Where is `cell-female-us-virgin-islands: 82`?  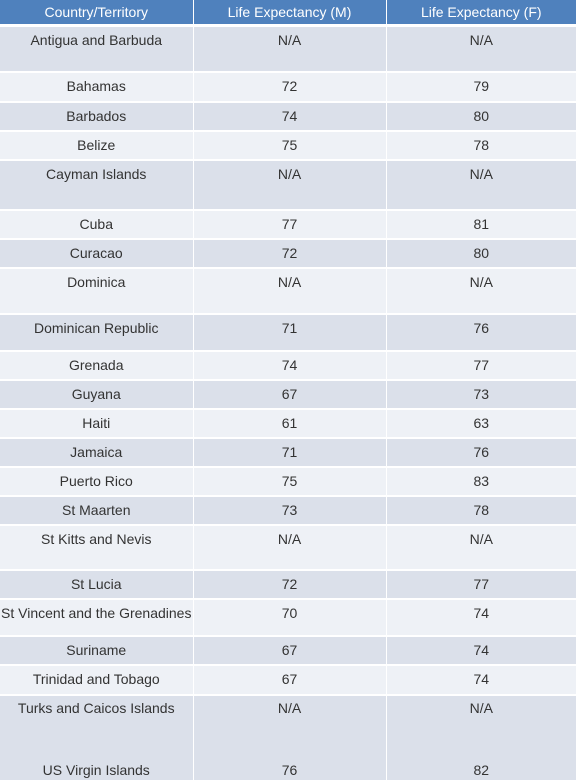
cell-female-us-virgin-islands: 82 is located at coordinates (481, 769).